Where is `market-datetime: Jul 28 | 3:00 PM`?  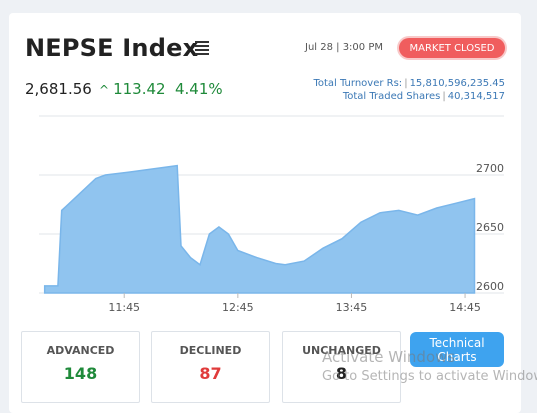
market-datetime: Jul 28 | 3:00 PM is located at coordinates (344, 47).